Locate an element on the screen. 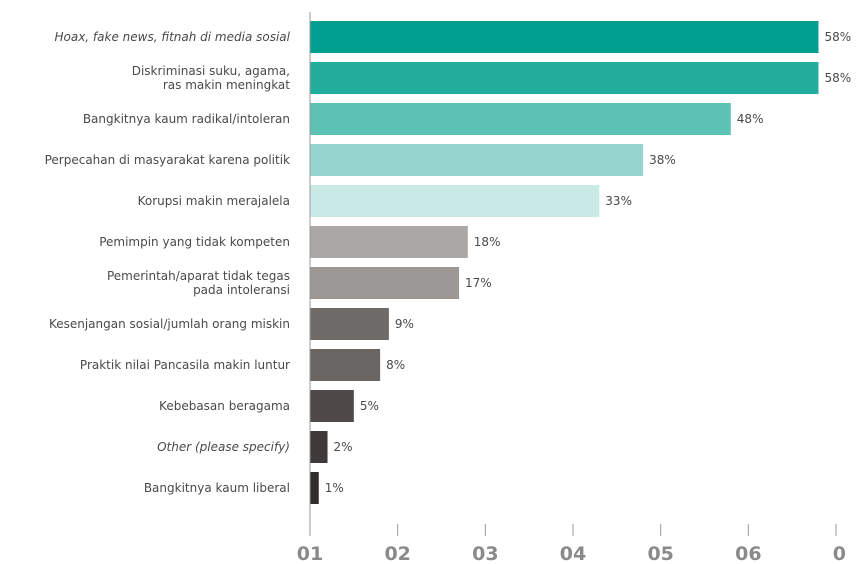 Image resolution: width=857 pixels, height=564 pixels. x-tick-label-6: 0 is located at coordinates (839, 553).